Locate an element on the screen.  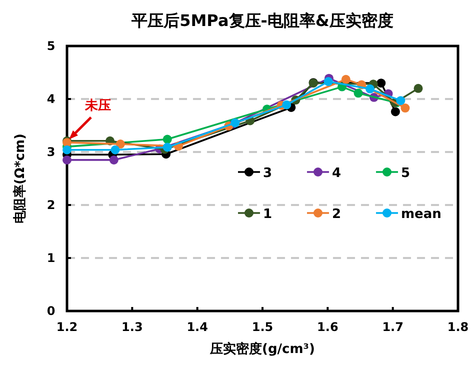
y-tick-label: 5 is located at coordinates (51, 46).